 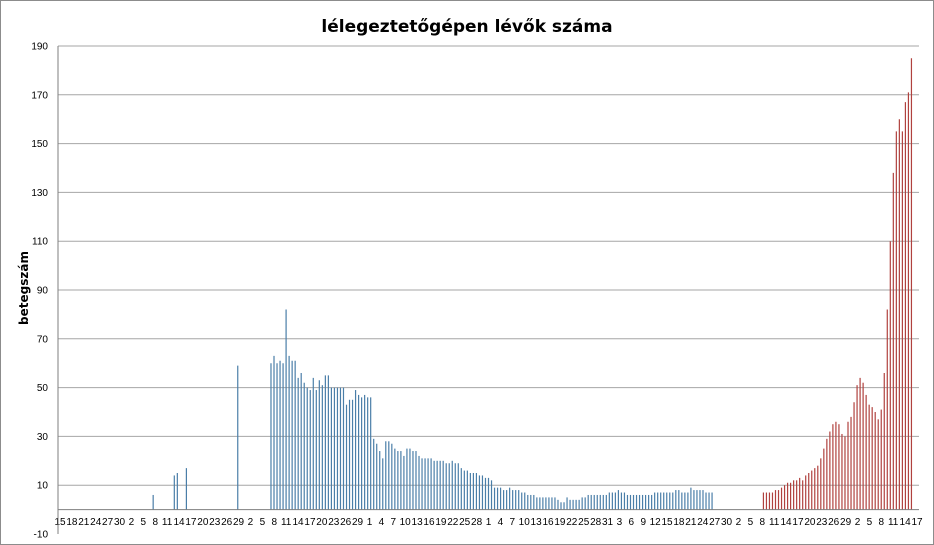 What do you see at coordinates (656, 522) in the screenshot?
I see `x-tick-label: 12` at bounding box center [656, 522].